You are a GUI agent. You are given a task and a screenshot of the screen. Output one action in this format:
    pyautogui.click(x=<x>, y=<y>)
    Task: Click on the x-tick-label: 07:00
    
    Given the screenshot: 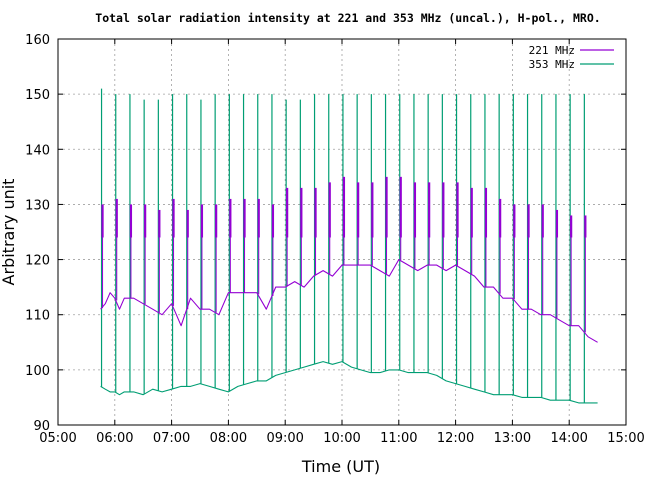 What is the action you would take?
    pyautogui.click(x=171, y=438)
    